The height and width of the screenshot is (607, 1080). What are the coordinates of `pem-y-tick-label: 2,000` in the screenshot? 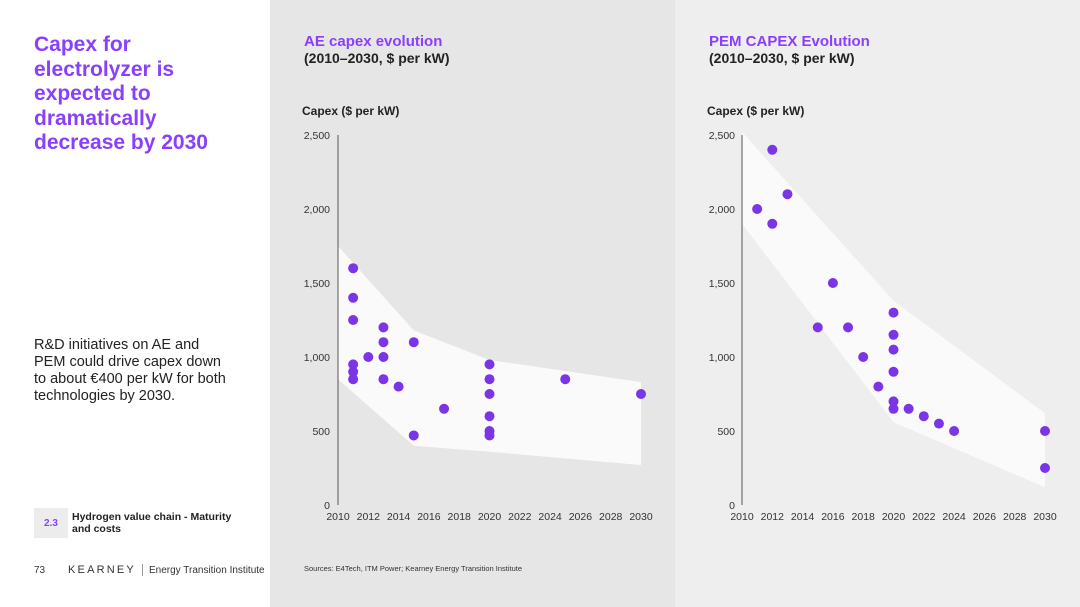 It's located at (722, 210).